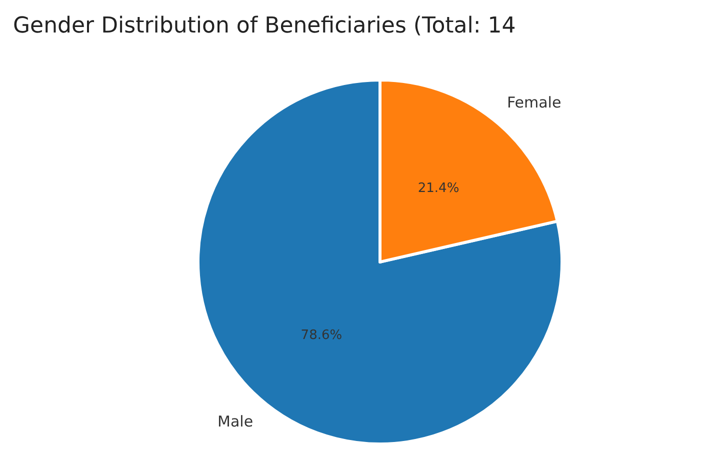 This screenshot has width=702, height=452. Describe the element at coordinates (236, 421) in the screenshot. I see `slice-label: Male` at that location.